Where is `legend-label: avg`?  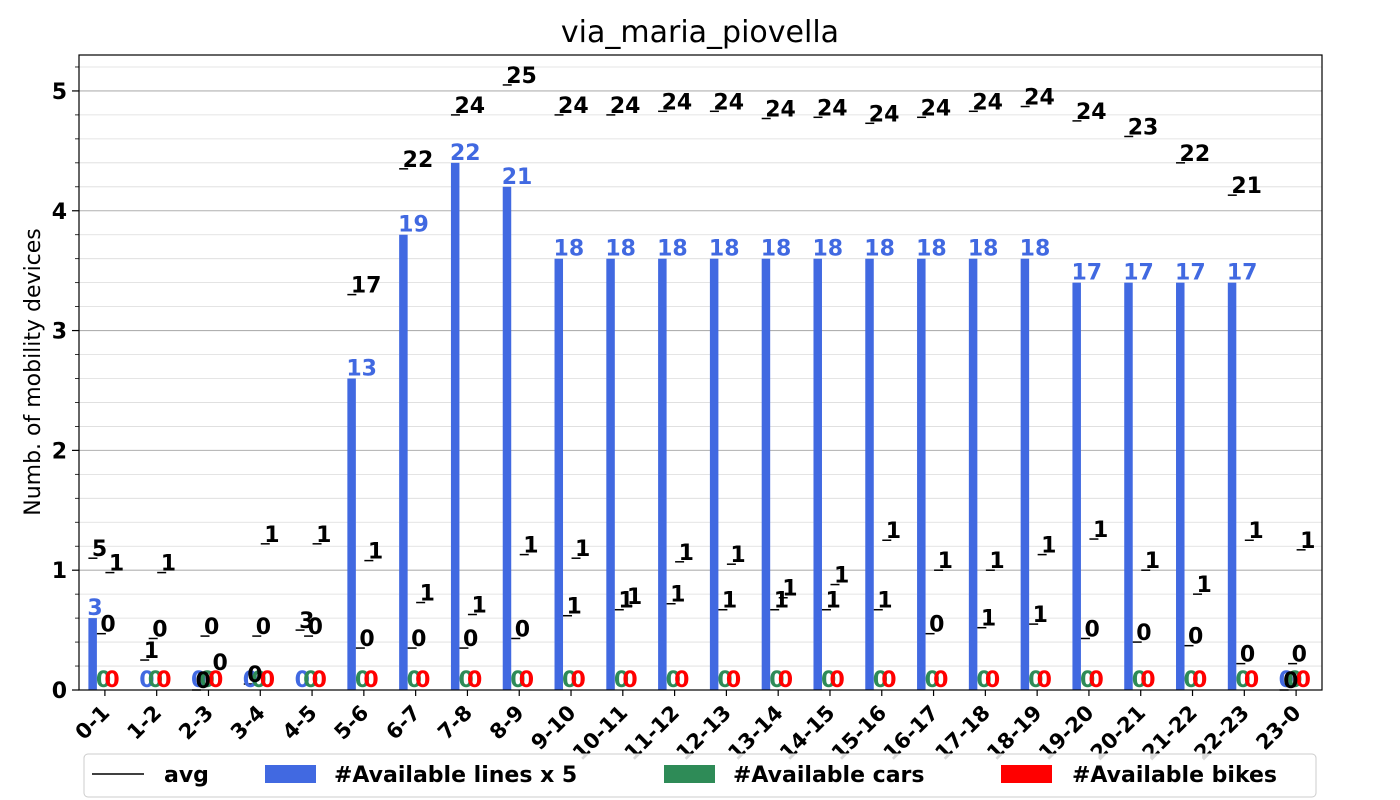
legend-label: avg is located at coordinates (186, 775).